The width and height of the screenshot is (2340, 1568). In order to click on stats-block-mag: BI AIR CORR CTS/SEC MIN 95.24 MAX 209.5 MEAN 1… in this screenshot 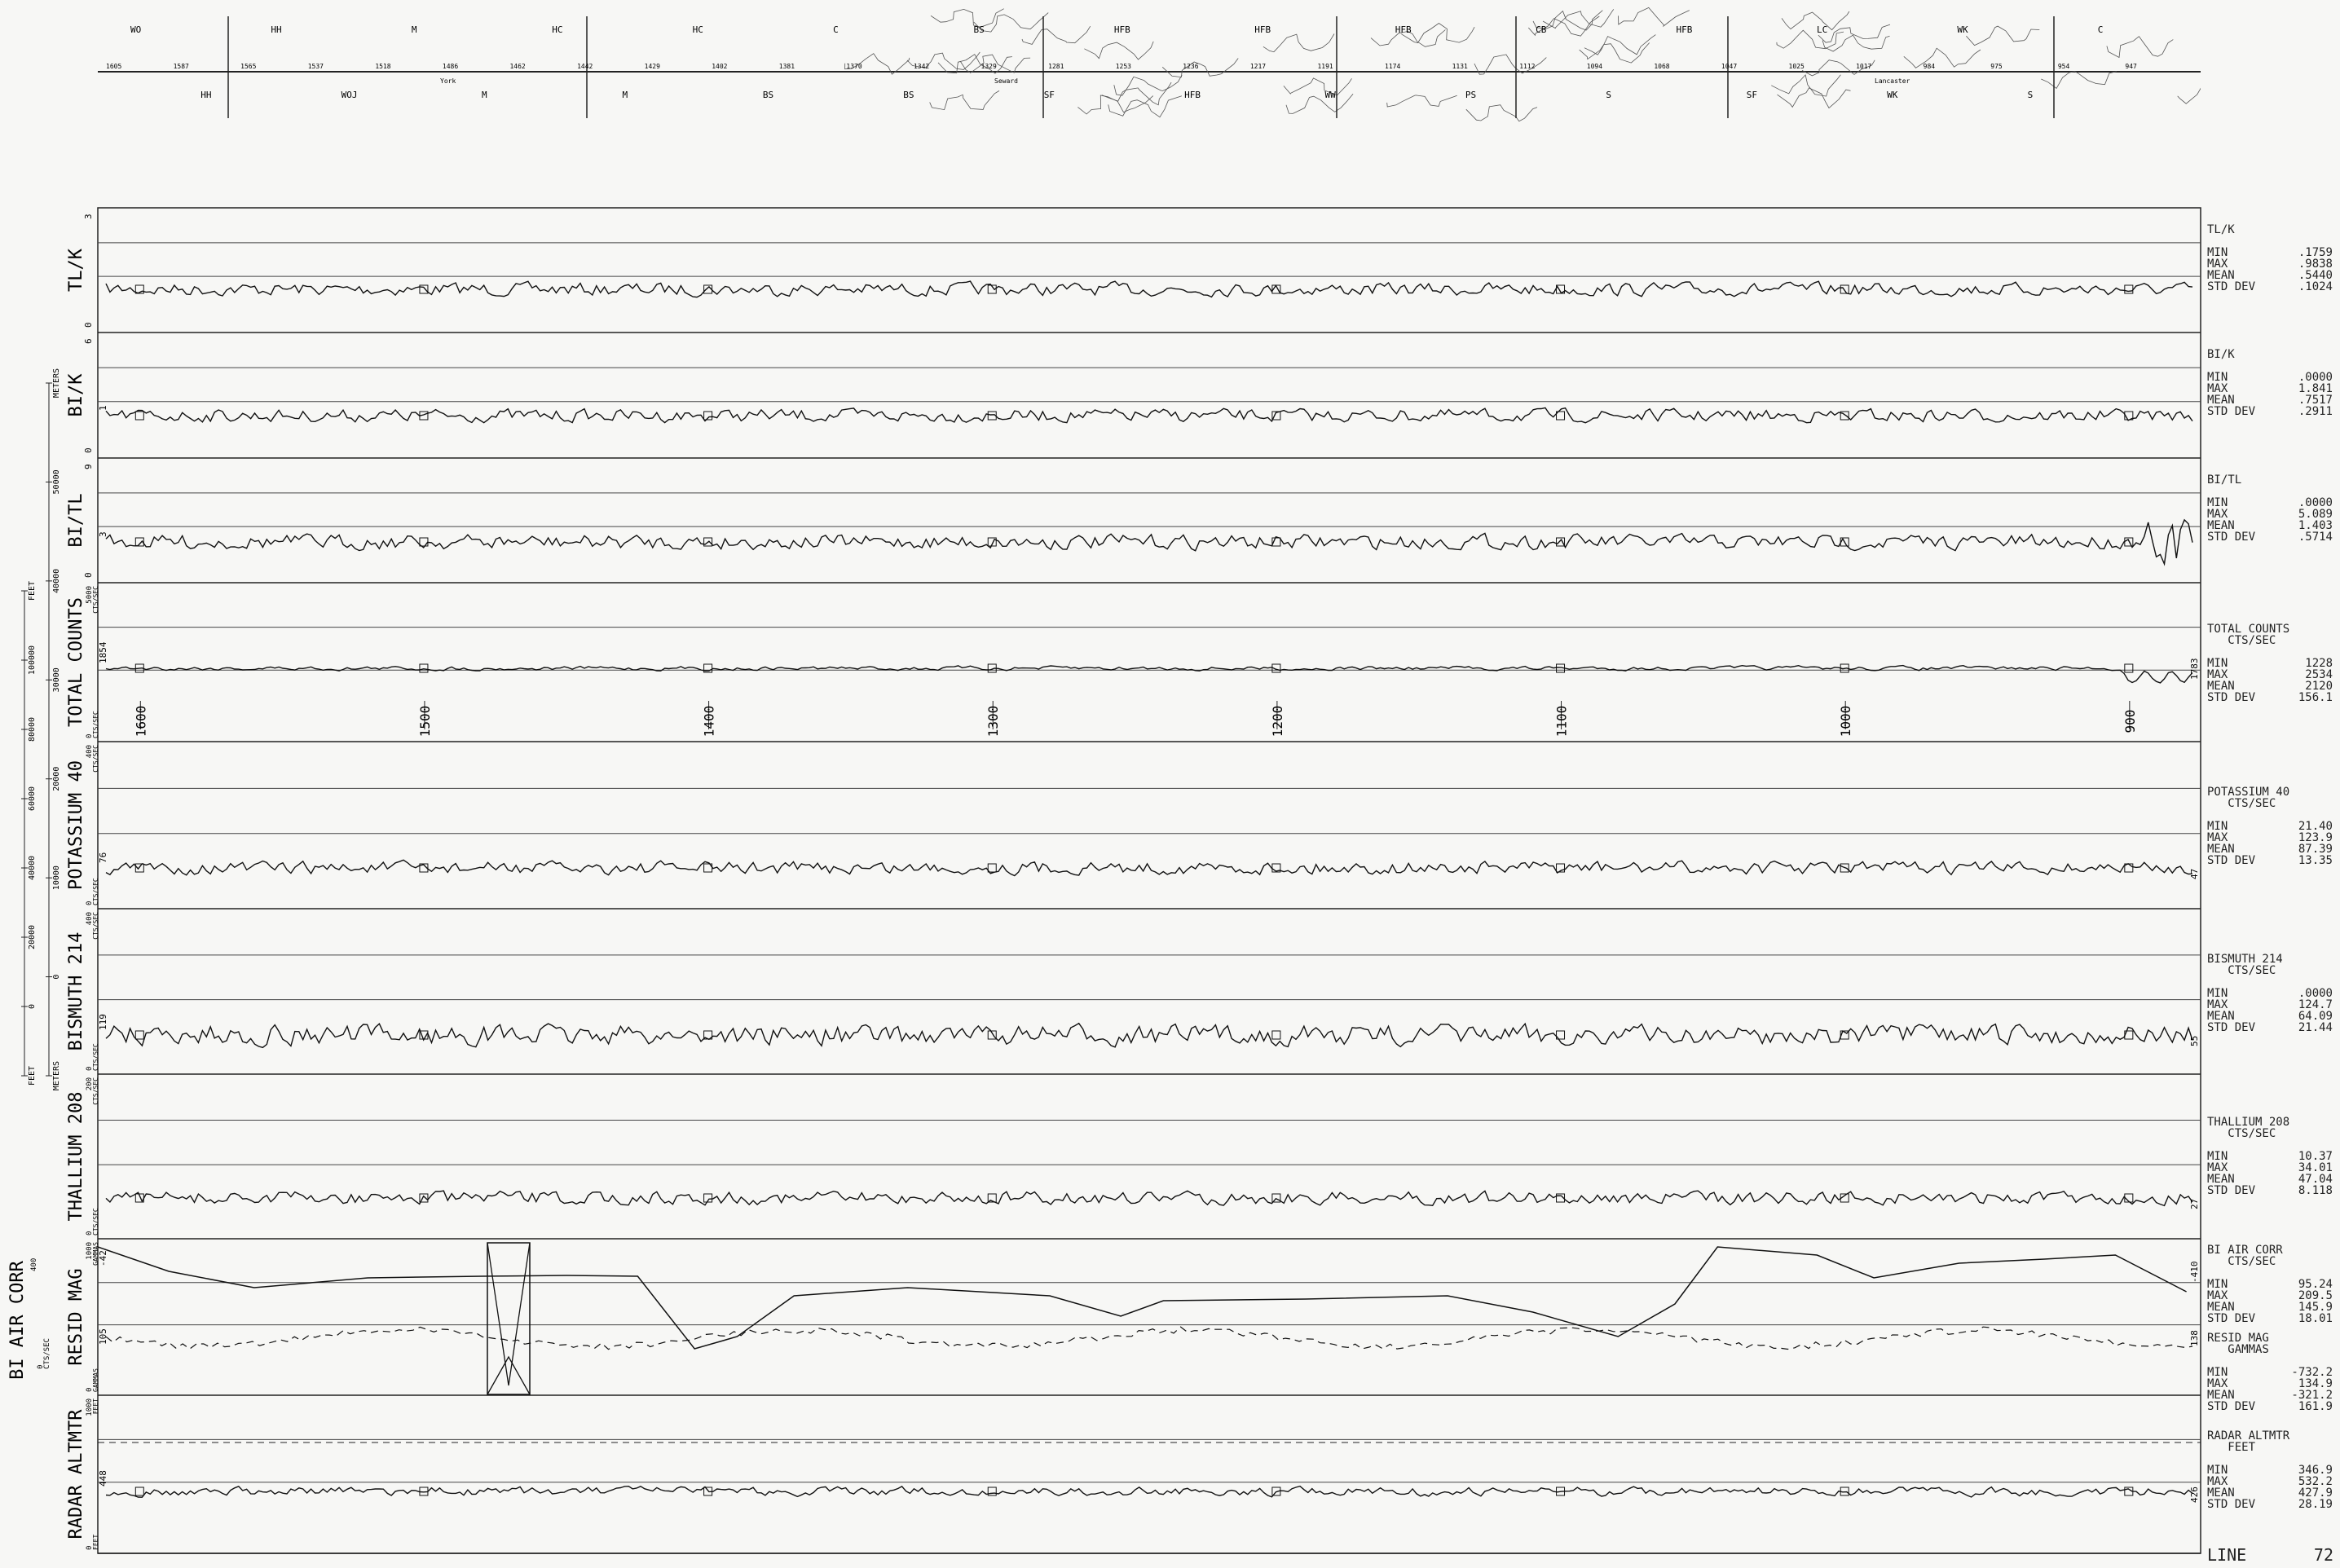, I will do `click(2270, 1328)`.